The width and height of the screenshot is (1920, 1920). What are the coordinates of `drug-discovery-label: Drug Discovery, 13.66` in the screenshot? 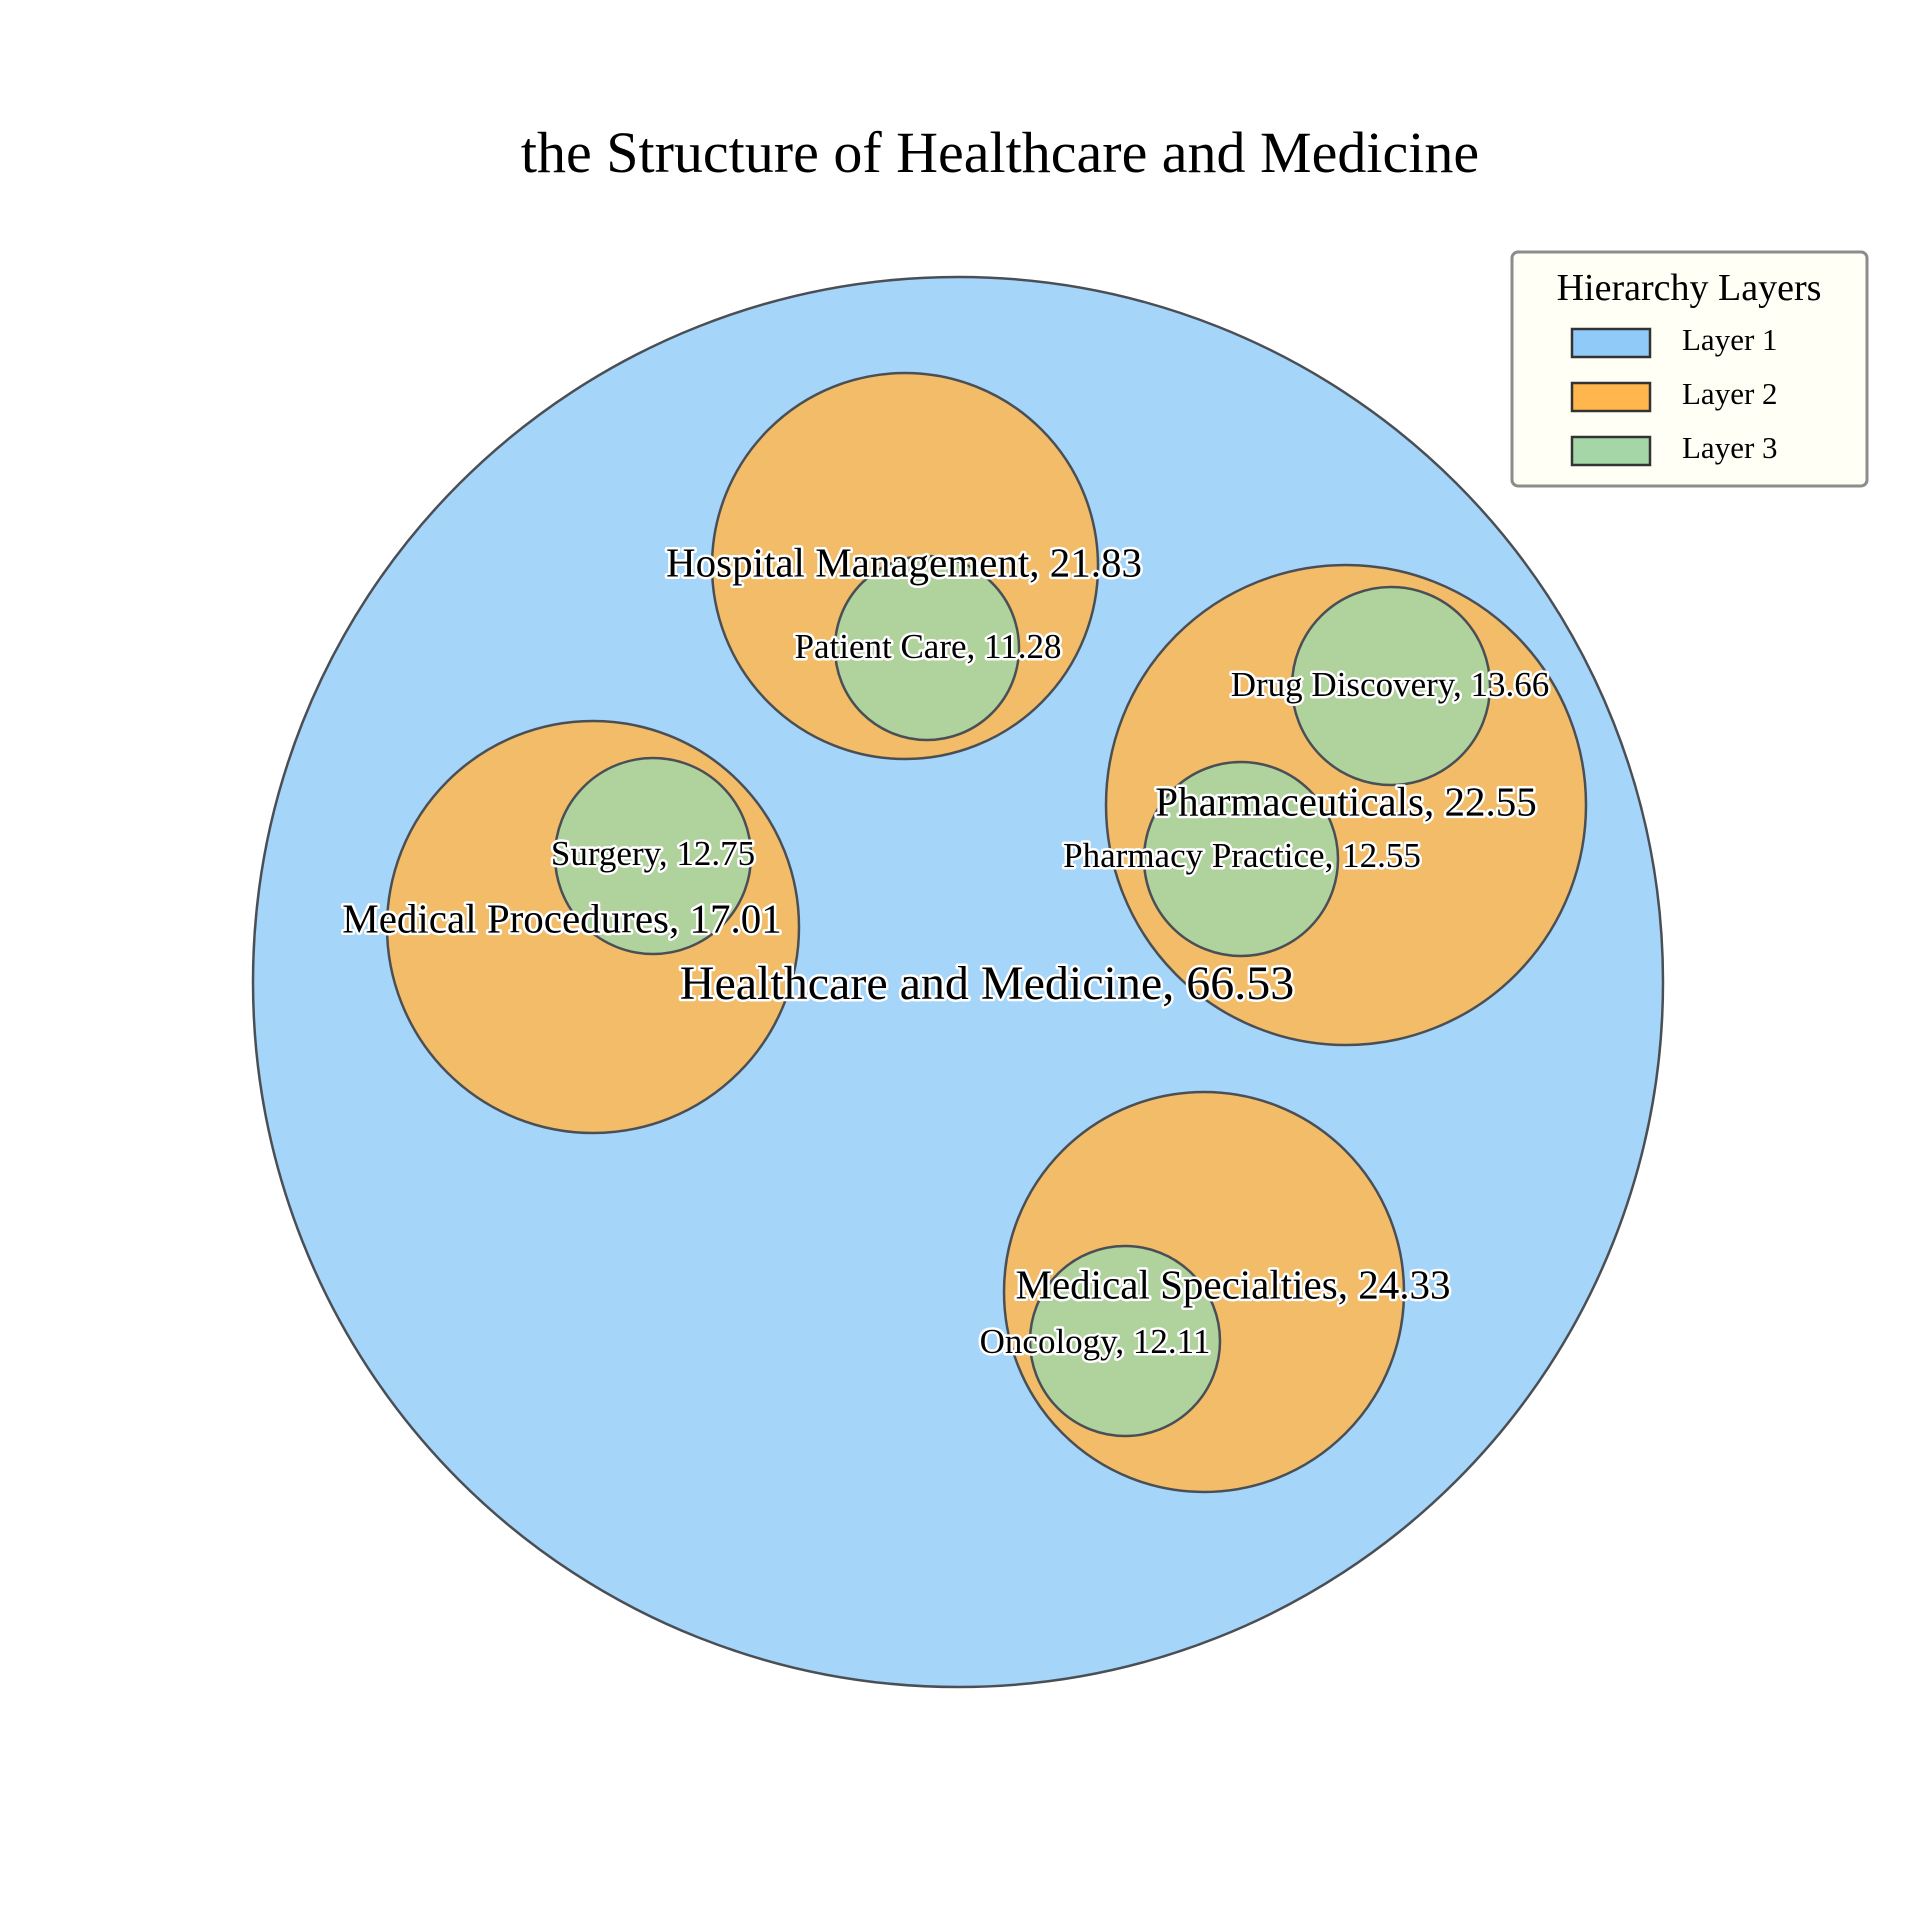 It's located at (1390, 684).